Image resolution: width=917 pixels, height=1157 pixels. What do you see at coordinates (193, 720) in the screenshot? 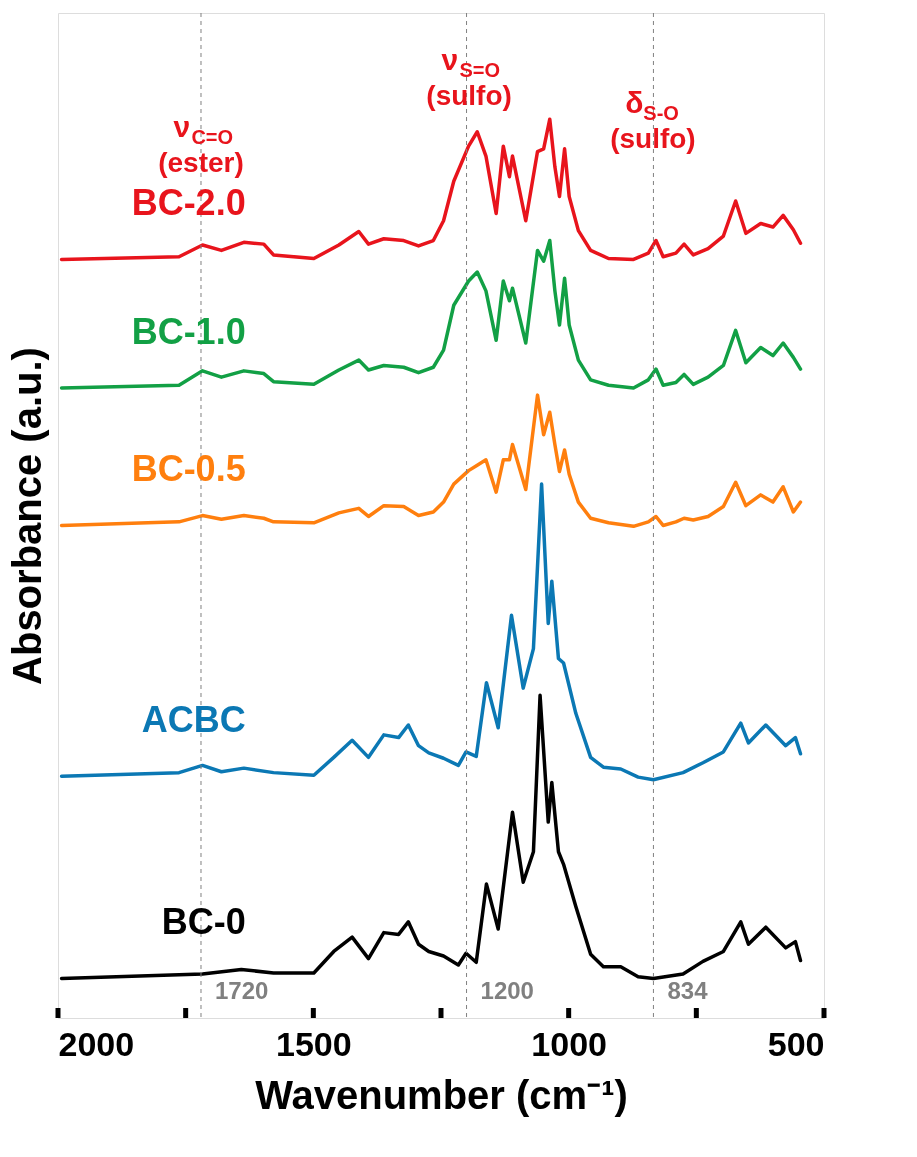
I see `series-label: ACBC` at bounding box center [193, 720].